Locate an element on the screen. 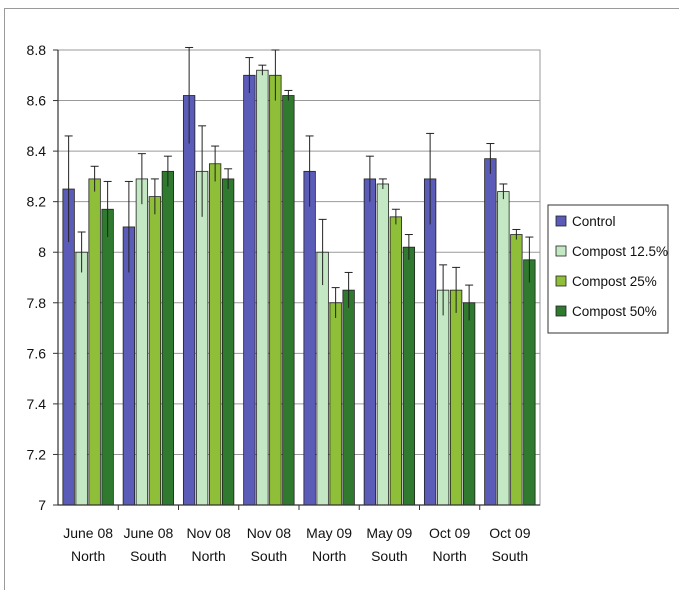  y-tick-label: 8.6 is located at coordinates (37, 101).